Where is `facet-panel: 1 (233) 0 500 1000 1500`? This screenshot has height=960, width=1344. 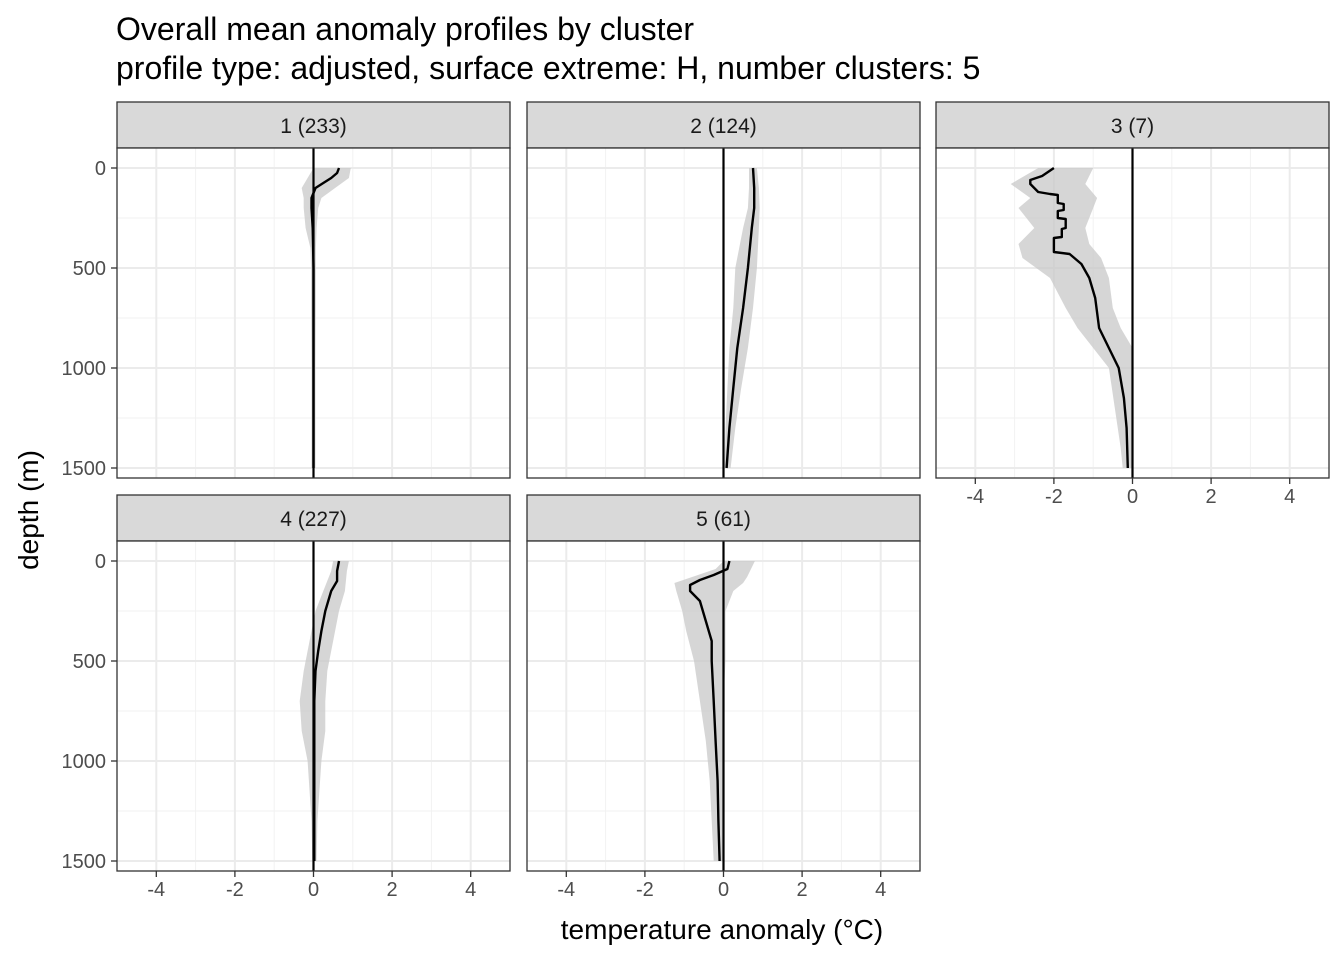 facet-panel: 1 (233) 0 500 1000 1500 is located at coordinates (286, 290).